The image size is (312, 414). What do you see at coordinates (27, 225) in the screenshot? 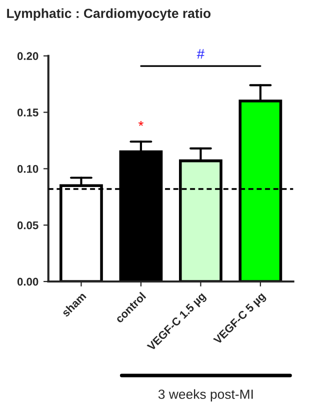
I see `y-tick-label: 0.05` at bounding box center [27, 225].